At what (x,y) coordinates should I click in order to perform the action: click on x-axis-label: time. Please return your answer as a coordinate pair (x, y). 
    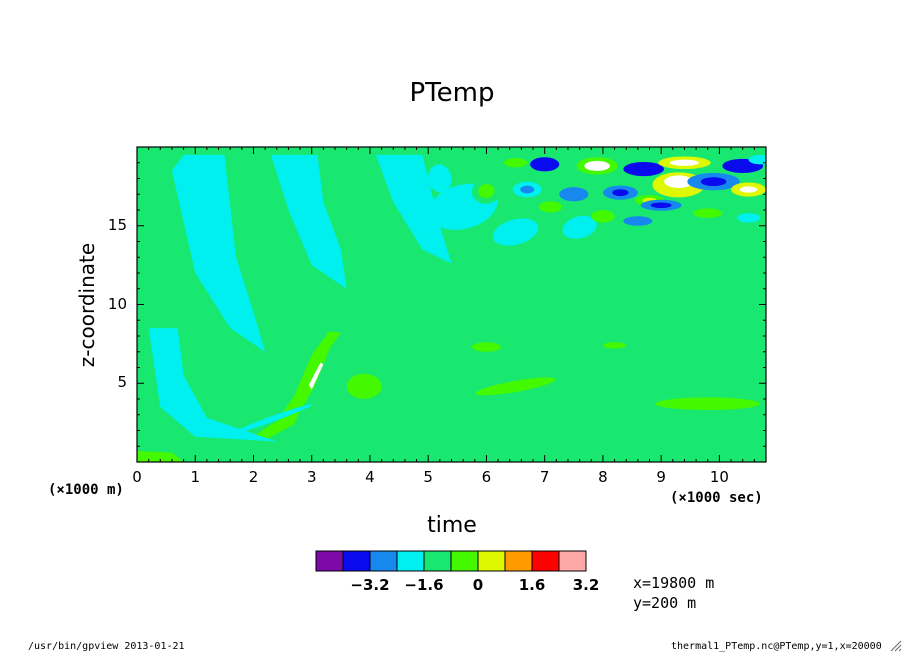
    Looking at the image, I should click on (452, 525).